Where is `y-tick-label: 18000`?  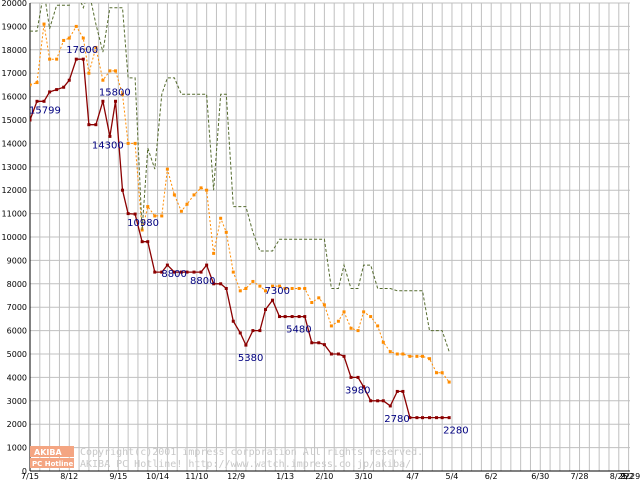 y-tick-label: 18000 is located at coordinates (14, 50).